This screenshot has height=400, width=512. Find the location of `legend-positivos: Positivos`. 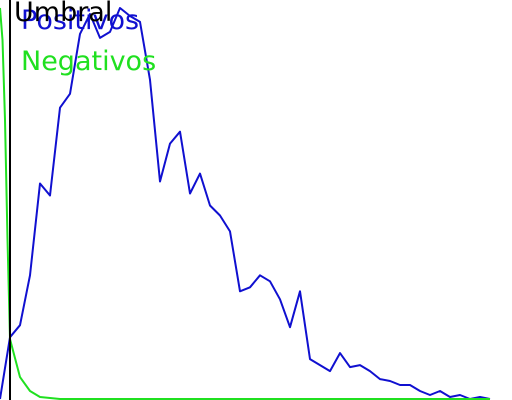

legend-positivos: Positivos is located at coordinates (80, 20).